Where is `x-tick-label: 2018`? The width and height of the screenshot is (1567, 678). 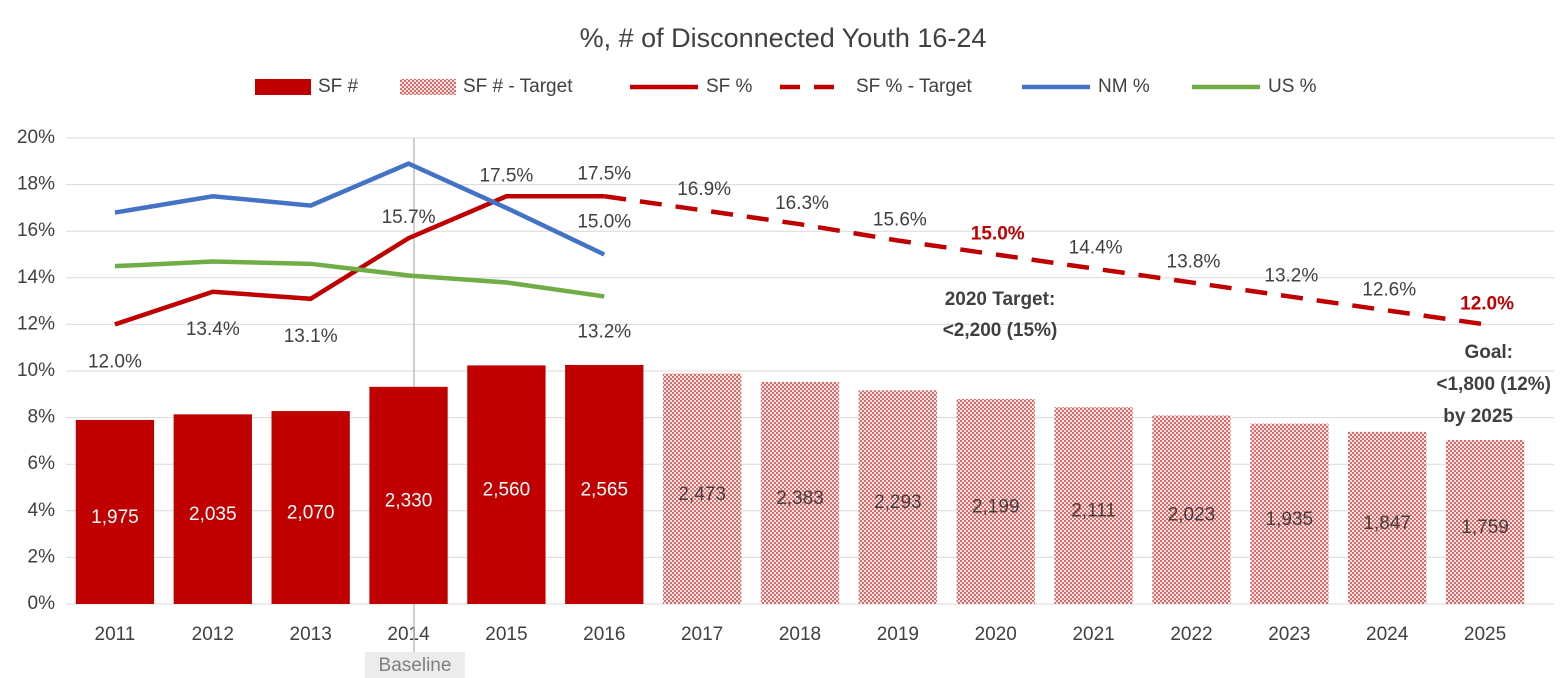
x-tick-label: 2018 is located at coordinates (800, 634).